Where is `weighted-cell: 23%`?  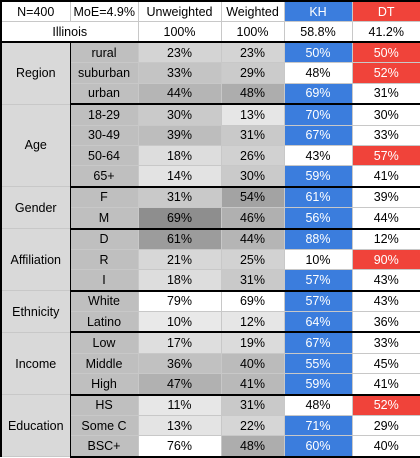 weighted-cell: 23% is located at coordinates (252, 52).